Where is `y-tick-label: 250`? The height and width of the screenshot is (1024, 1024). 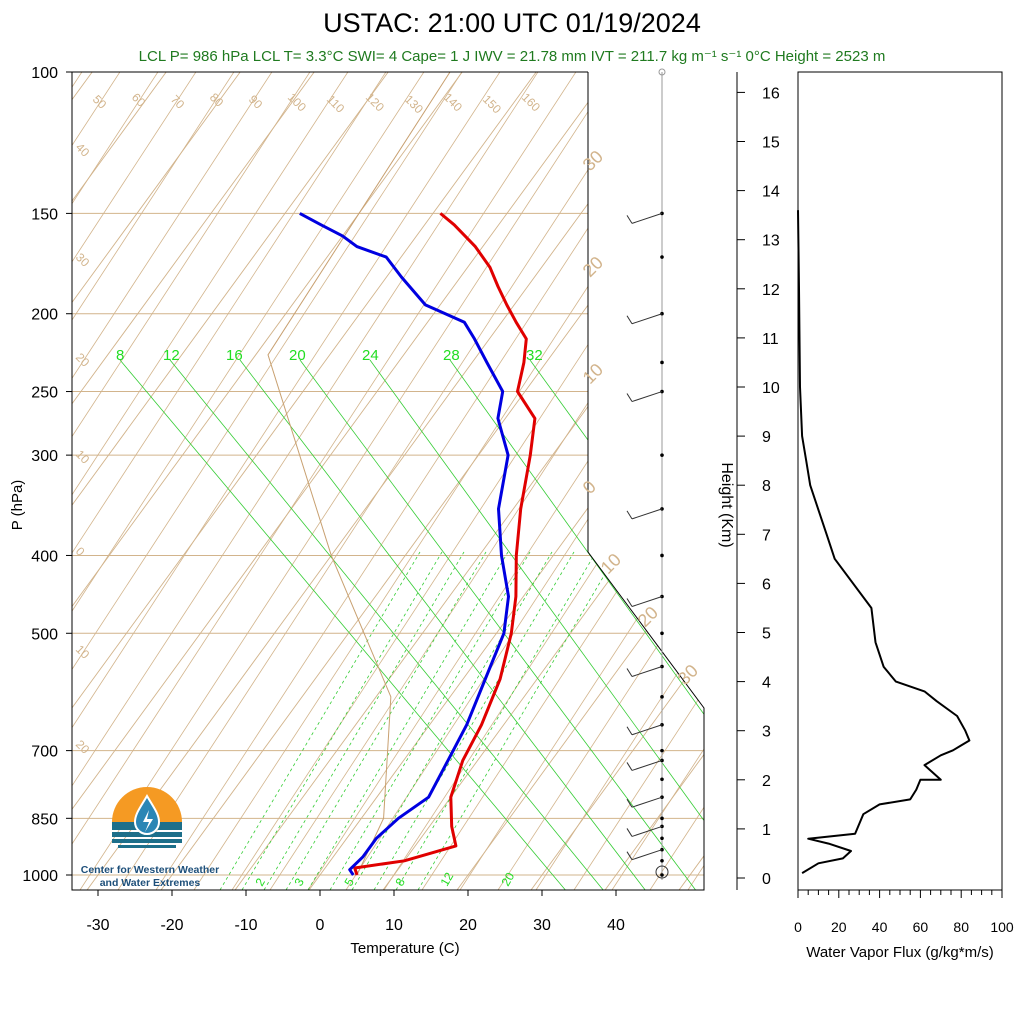 y-tick-label: 250 is located at coordinates (44, 393).